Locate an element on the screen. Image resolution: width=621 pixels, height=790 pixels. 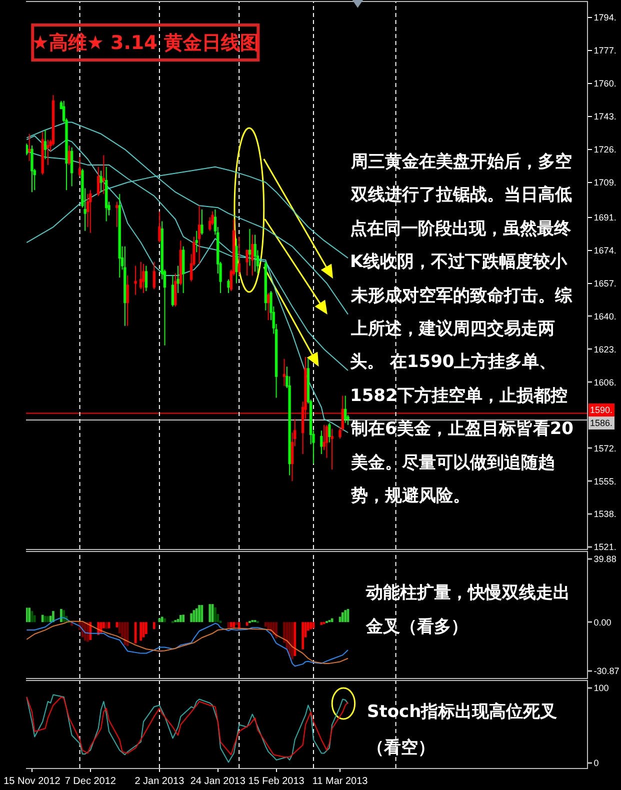
y-tick-label: 1606. is located at coordinates (605, 382).